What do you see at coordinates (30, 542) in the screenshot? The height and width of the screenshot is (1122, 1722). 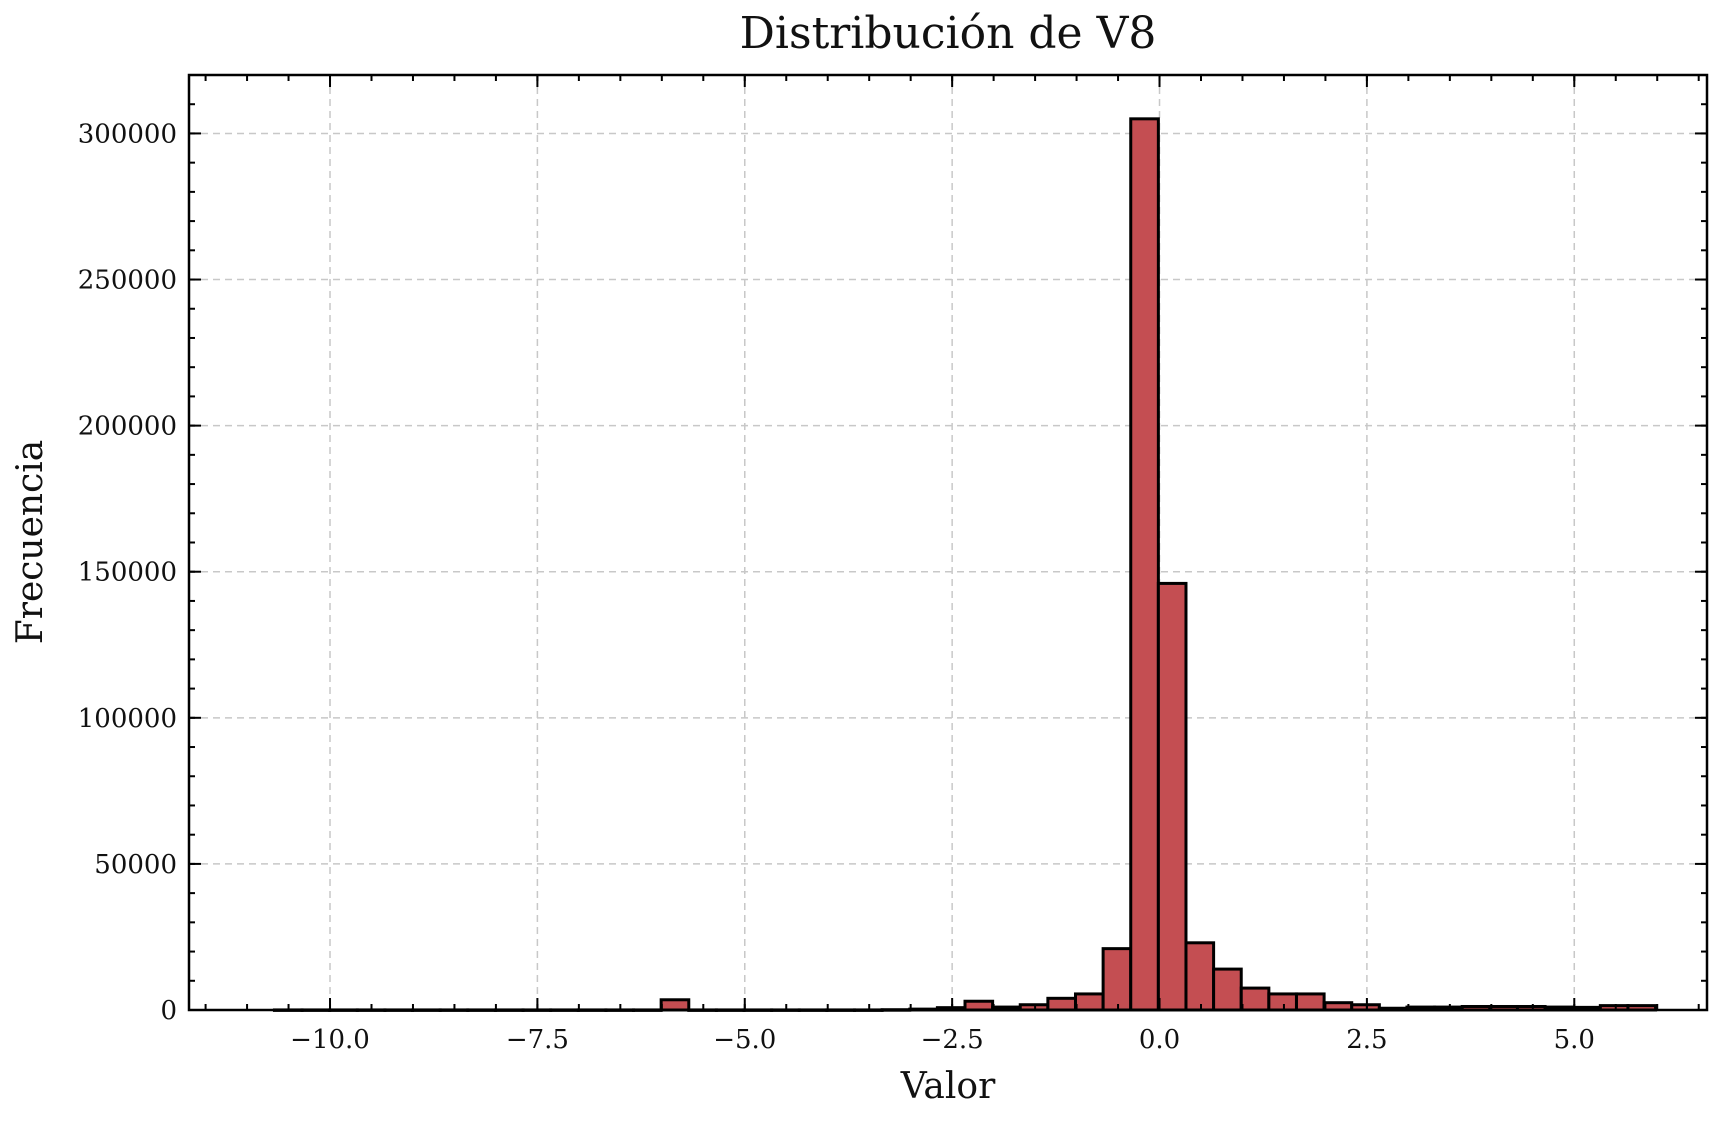 I see `y-axis-label: Frecuencia` at bounding box center [30, 542].